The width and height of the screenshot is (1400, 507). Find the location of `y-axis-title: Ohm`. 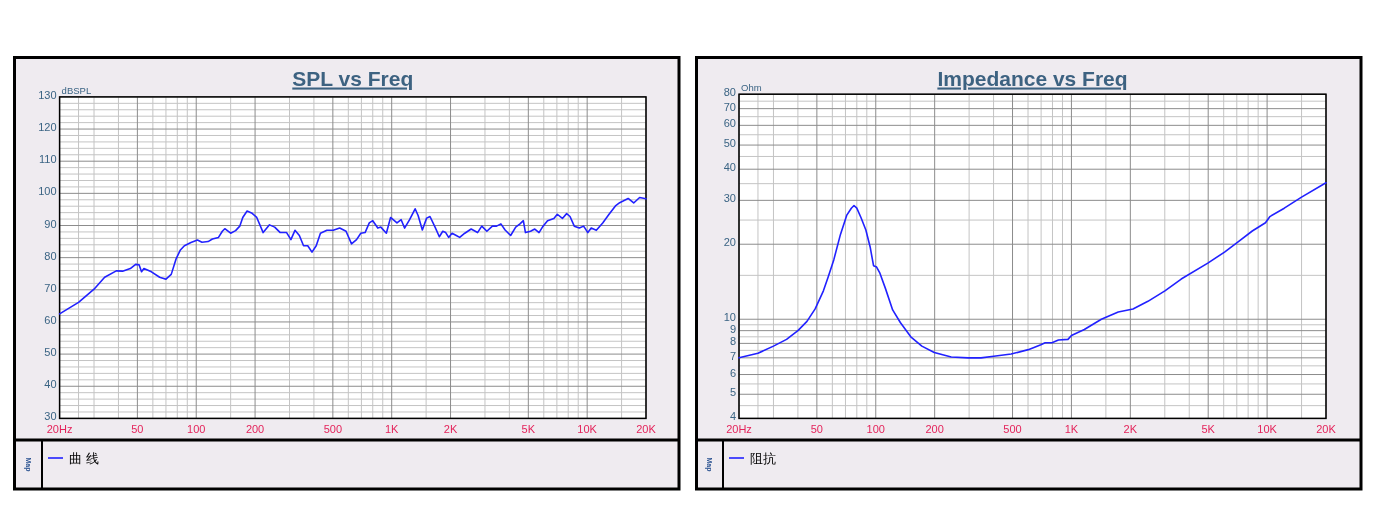

y-axis-title: Ohm is located at coordinates (751, 88).